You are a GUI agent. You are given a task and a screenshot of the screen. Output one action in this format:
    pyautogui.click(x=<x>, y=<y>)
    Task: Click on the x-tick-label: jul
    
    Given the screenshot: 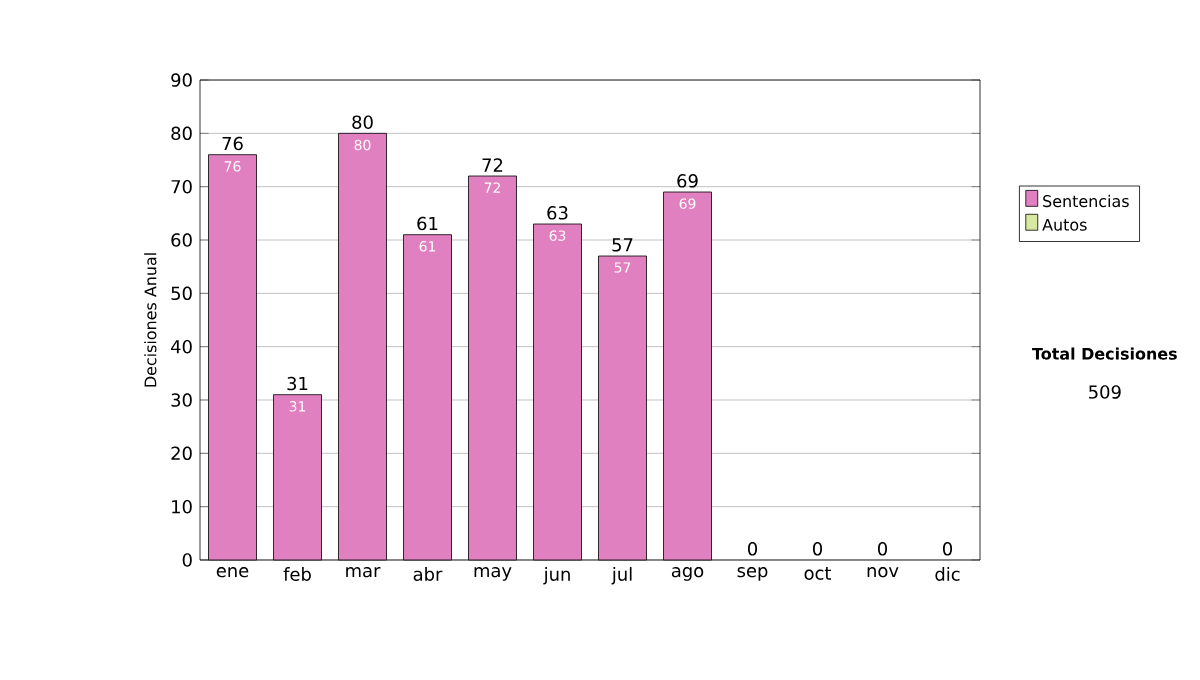 What is the action you would take?
    pyautogui.click(x=621, y=576)
    